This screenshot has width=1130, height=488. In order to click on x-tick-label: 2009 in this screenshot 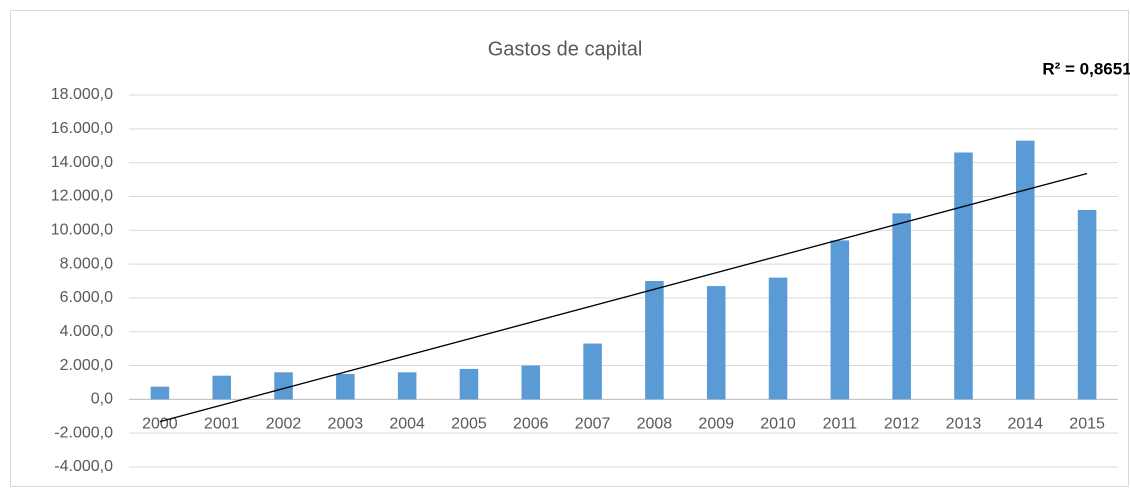, I will do `click(716, 424)`.